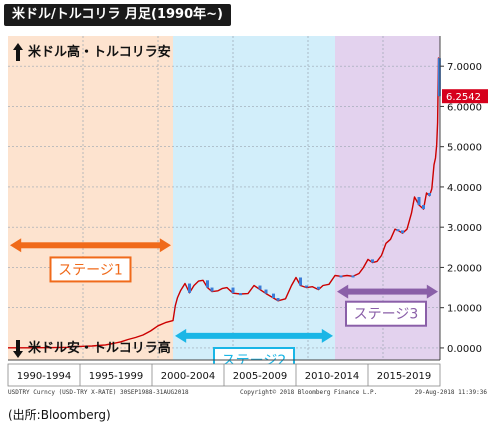 The width and height of the screenshot is (491, 438). I want to click on up-arrow-icon, so click(18, 52).